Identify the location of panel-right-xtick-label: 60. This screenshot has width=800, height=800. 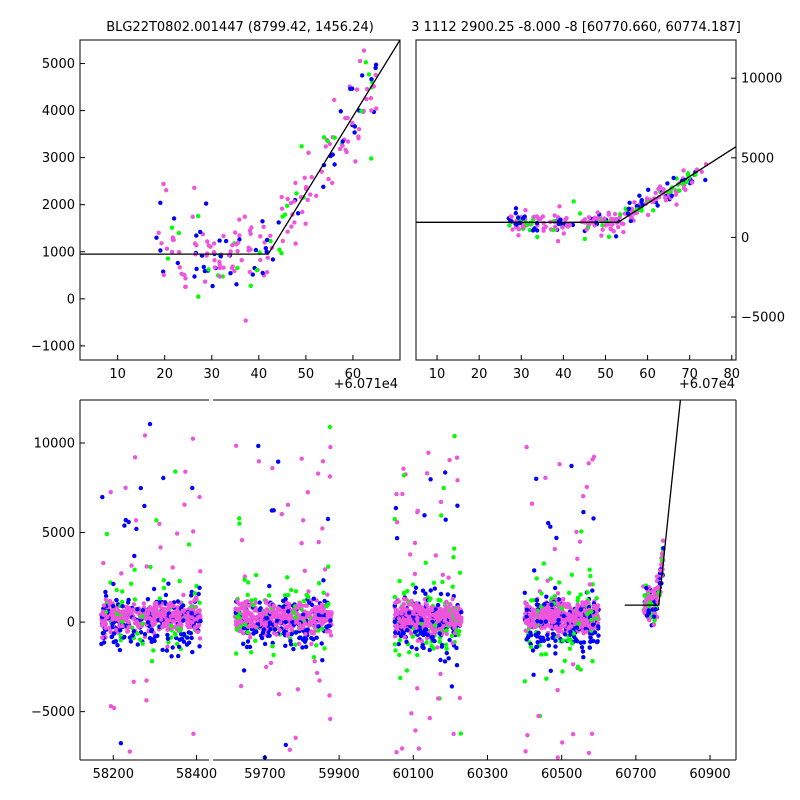
(647, 374).